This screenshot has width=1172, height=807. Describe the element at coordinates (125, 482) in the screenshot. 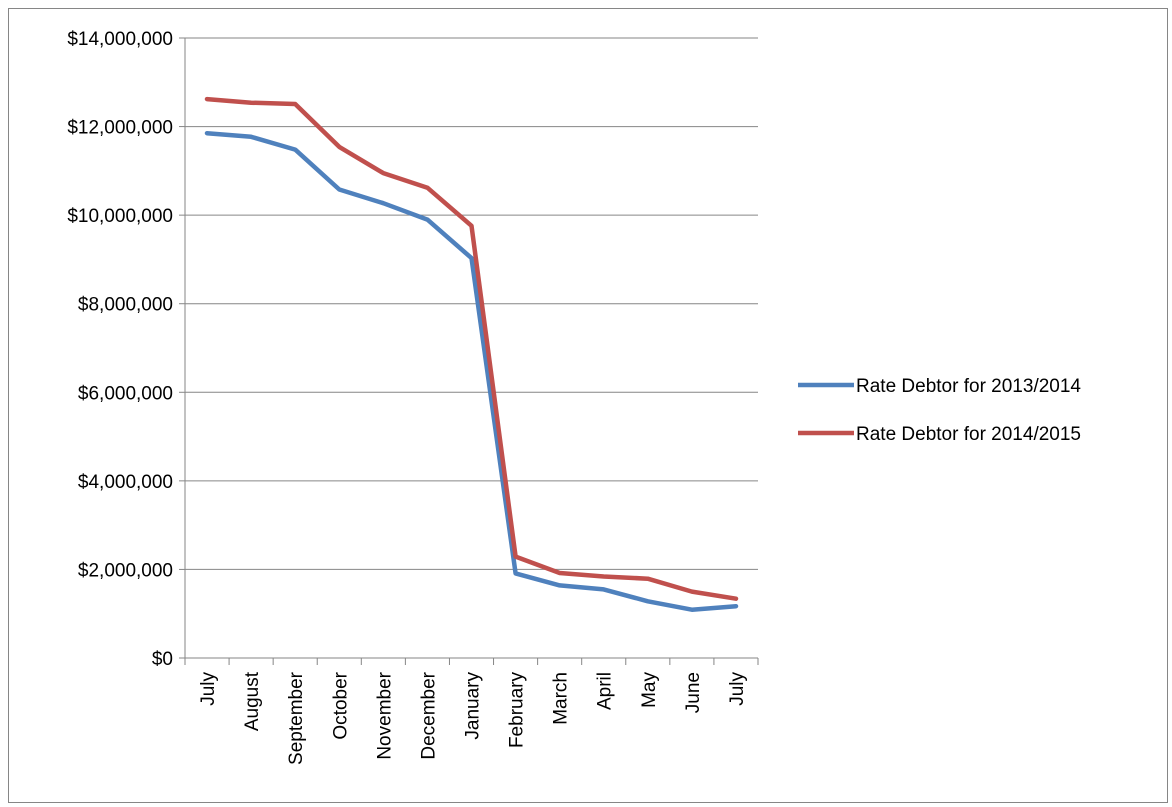

I see `y-tick-label: $4,000,000` at that location.